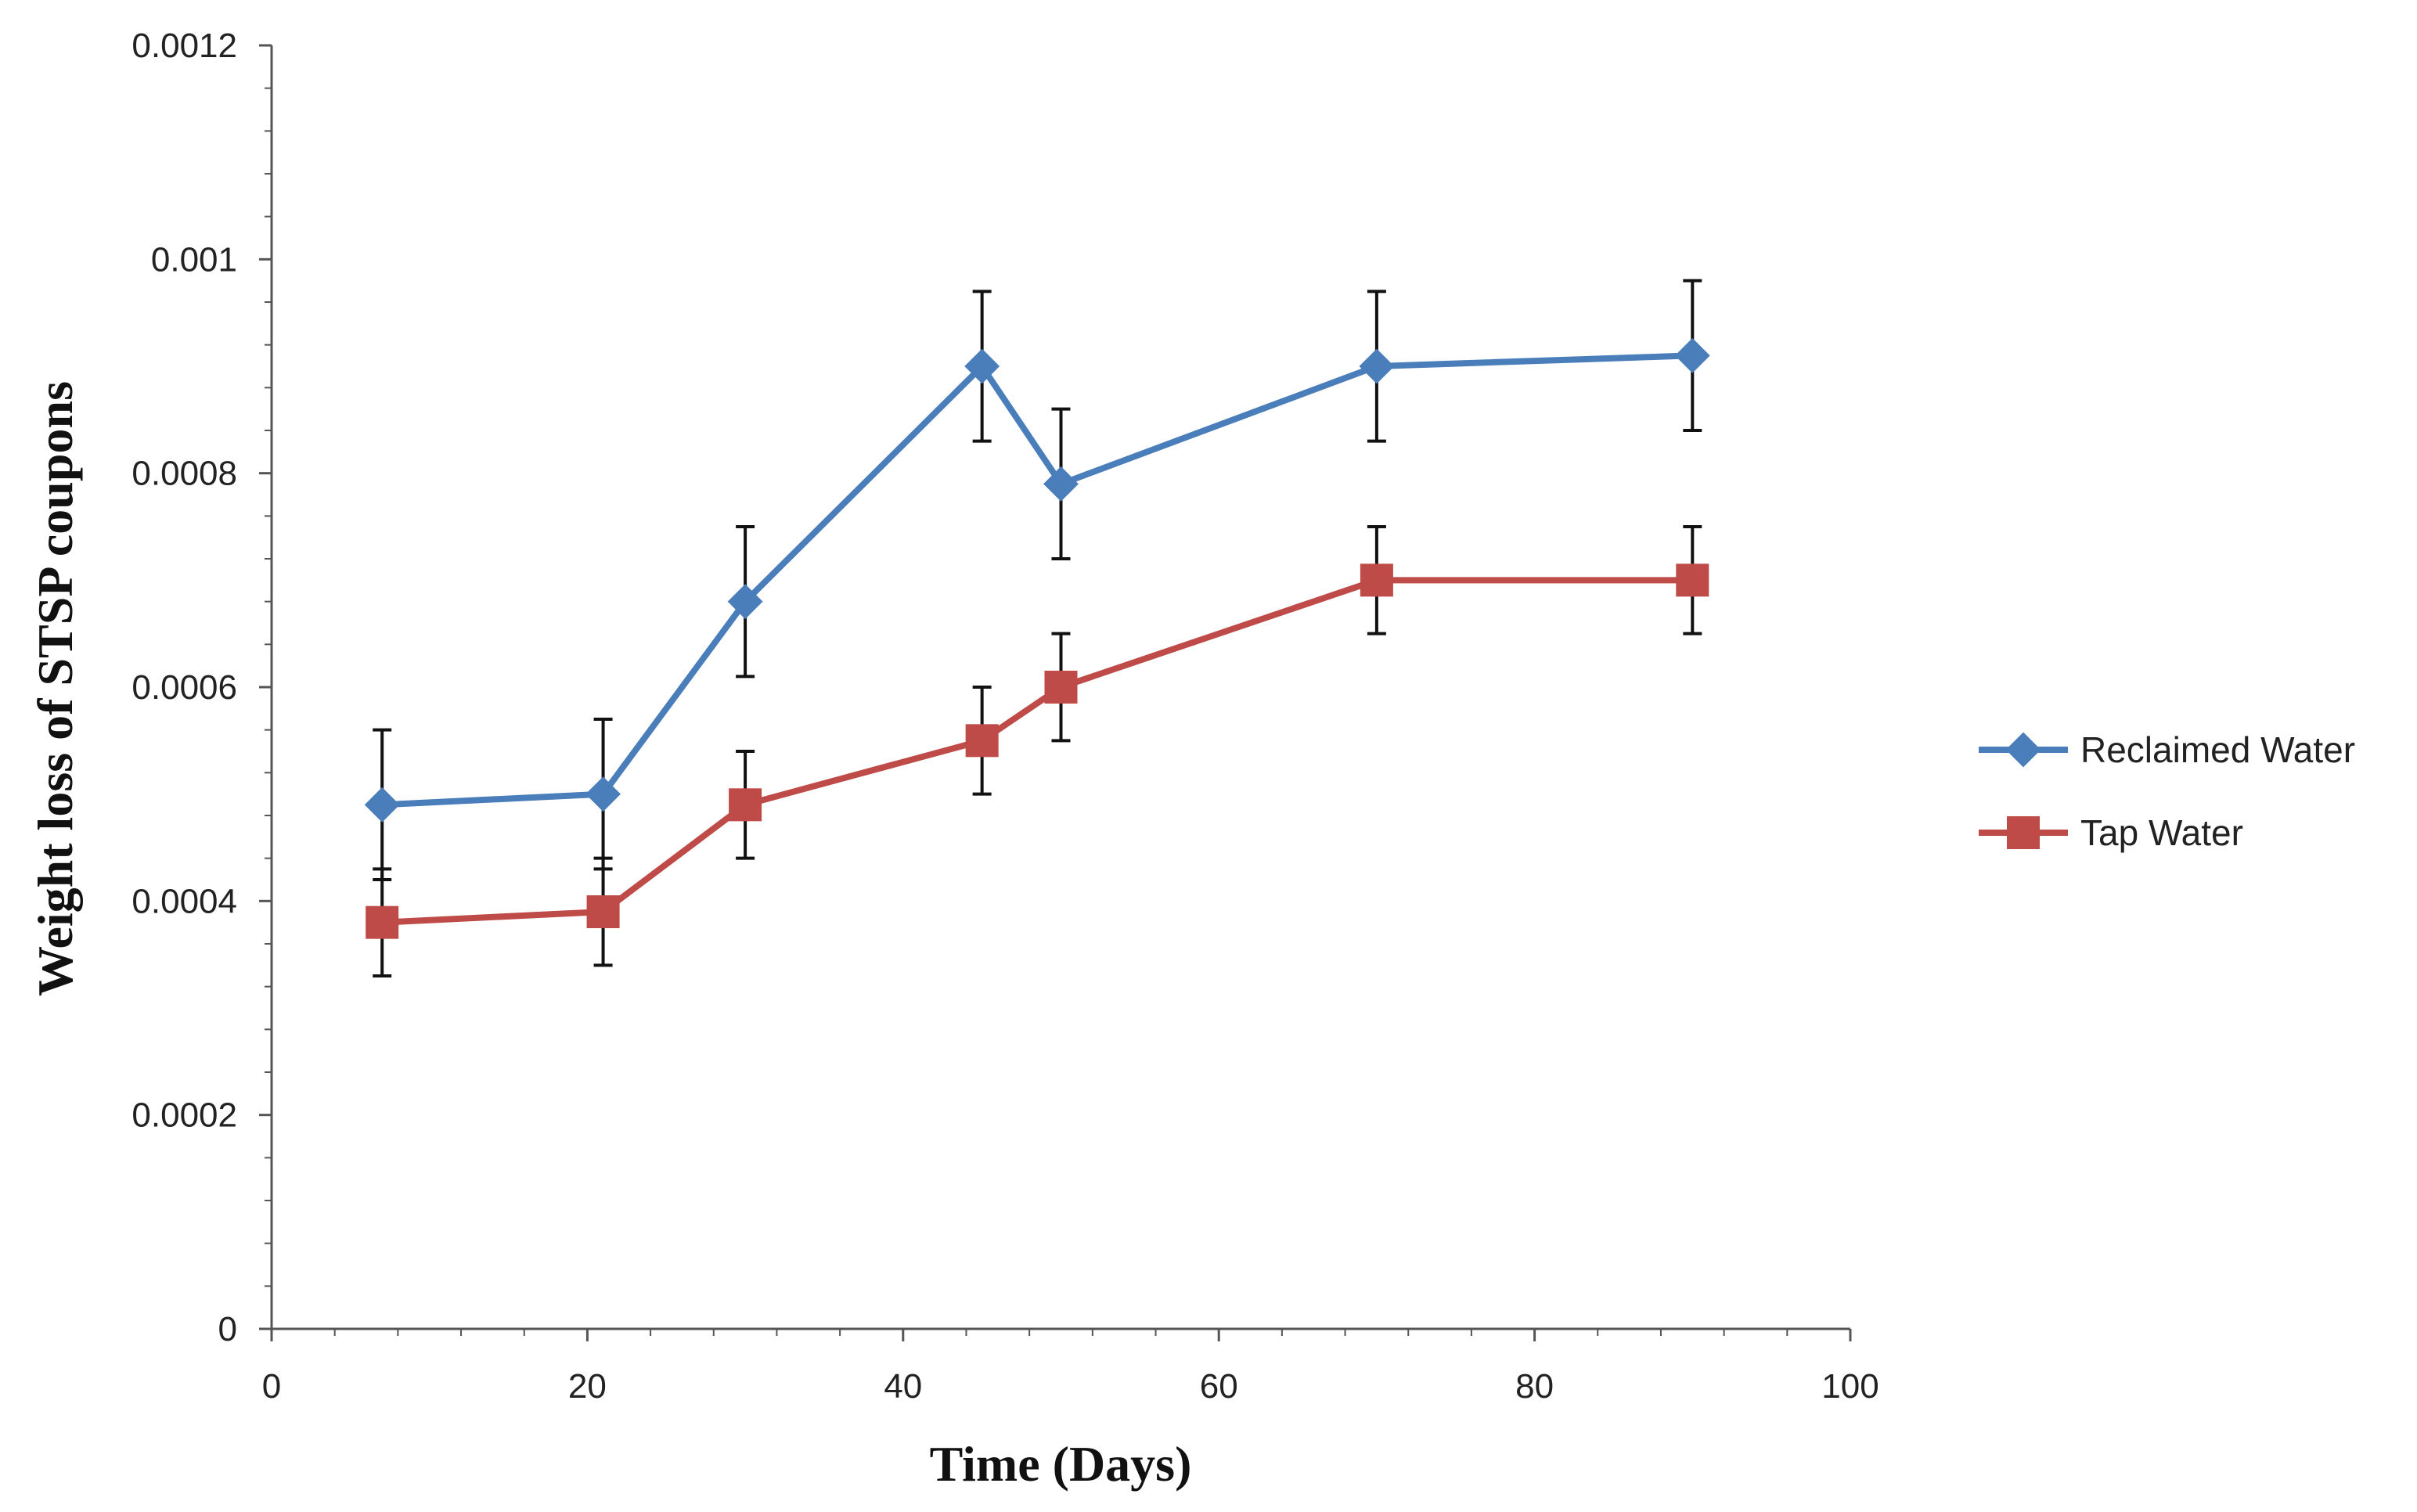 The width and height of the screenshot is (2417, 1512). What do you see at coordinates (227, 1329) in the screenshot?
I see `y-tick-label: 0` at bounding box center [227, 1329].